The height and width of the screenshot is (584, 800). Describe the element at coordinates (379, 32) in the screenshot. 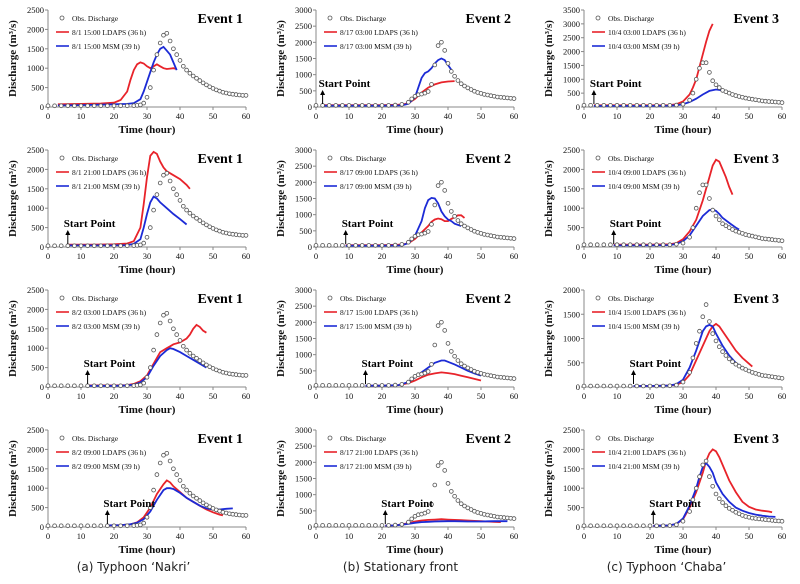

I see `legend-ldaps-label: 8/17 03:00 LDAPS (36 h)` at that location.